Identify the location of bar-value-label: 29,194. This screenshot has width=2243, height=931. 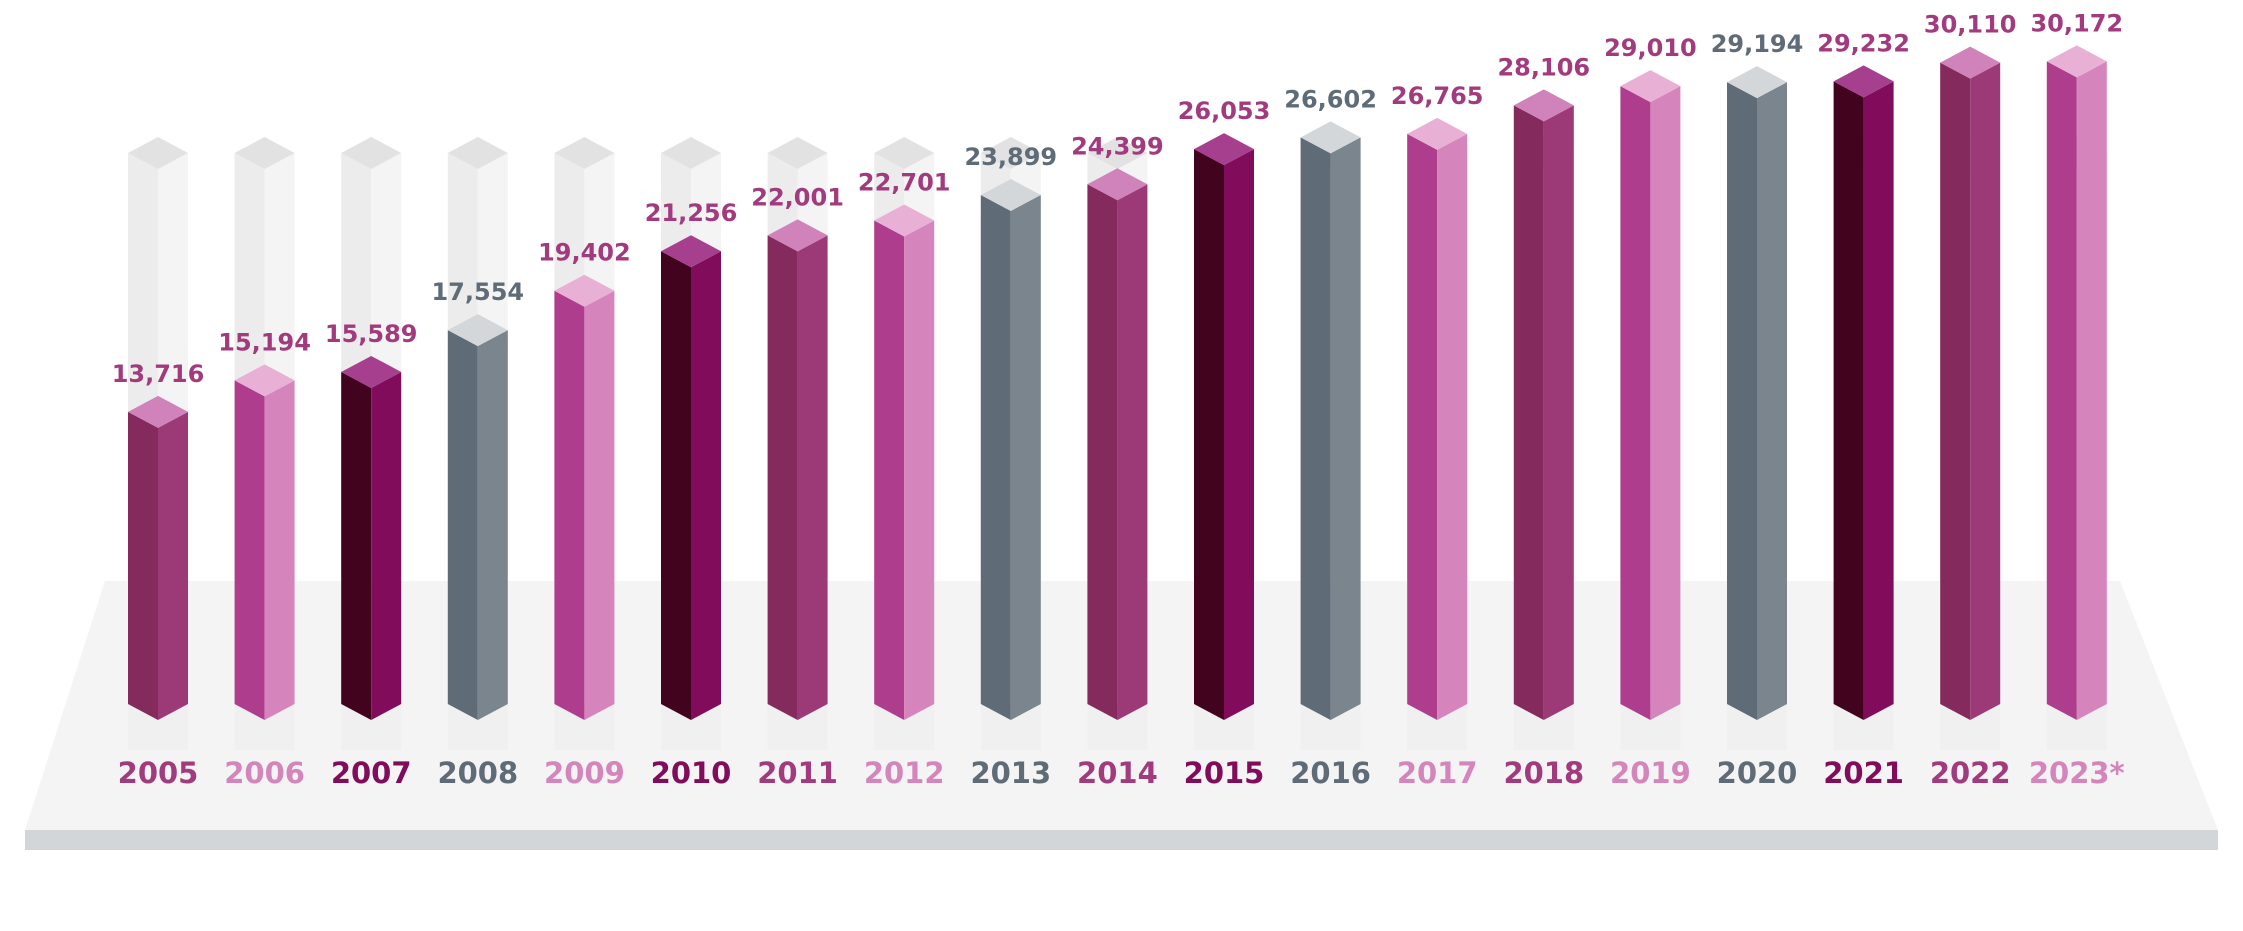
(1757, 44).